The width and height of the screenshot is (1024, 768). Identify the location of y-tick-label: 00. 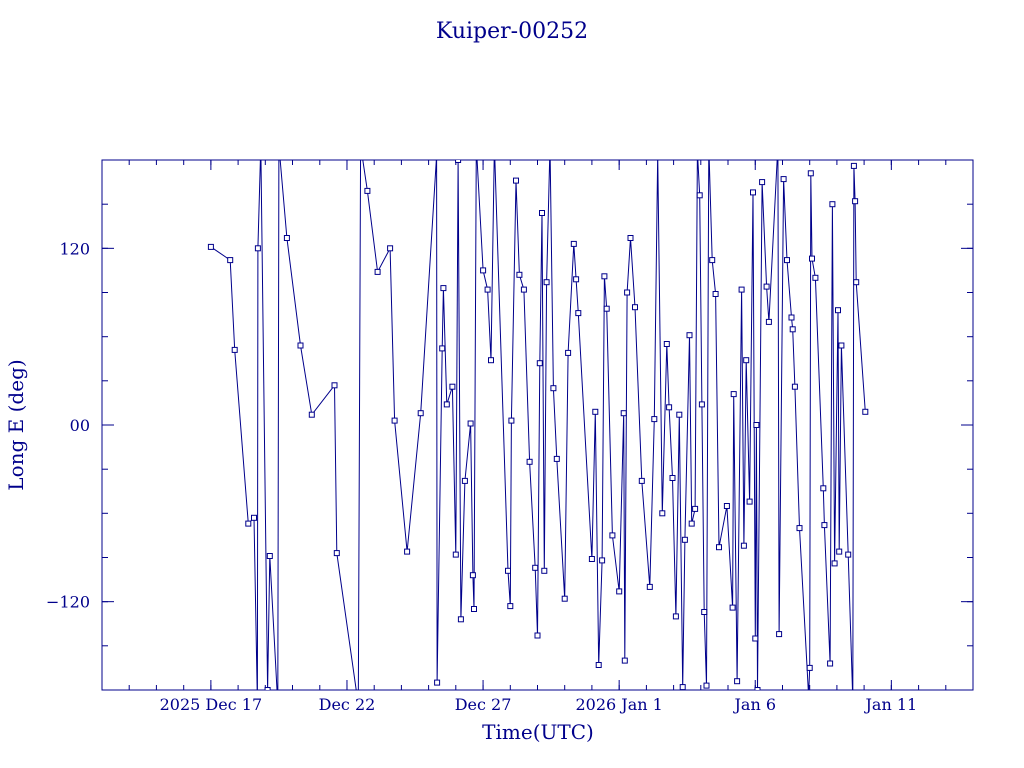
(80, 425).